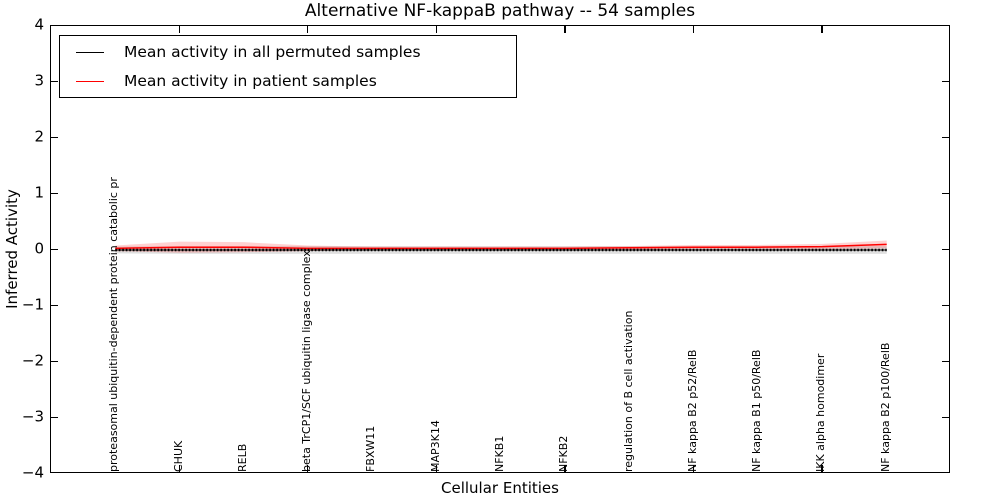 The image size is (1000, 500). Describe the element at coordinates (757, 410) in the screenshot. I see `x-category-label: NF kappa B1 p50/RelB` at that location.